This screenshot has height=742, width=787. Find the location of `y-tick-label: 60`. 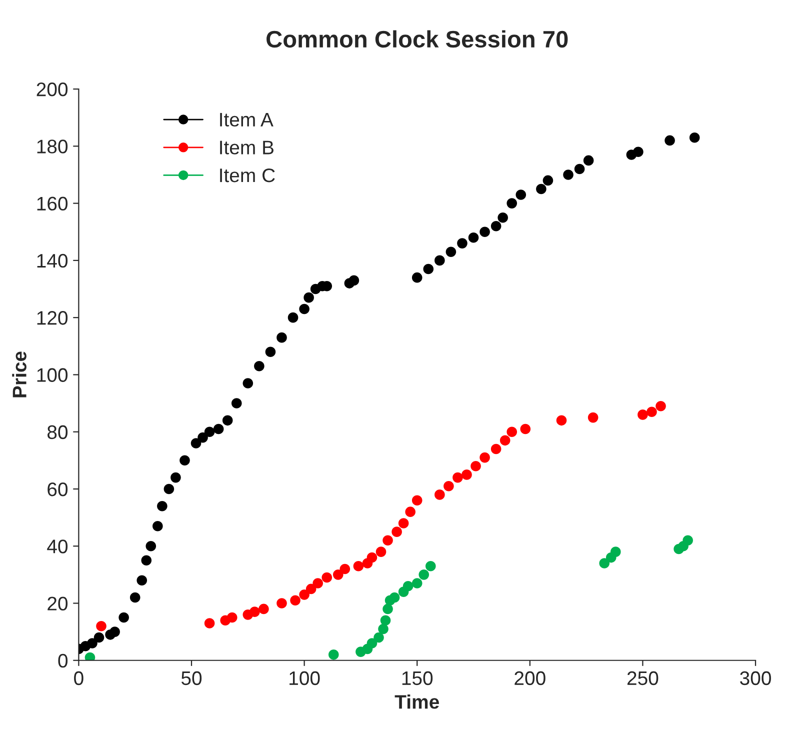

y-tick-label: 60 is located at coordinates (58, 489).